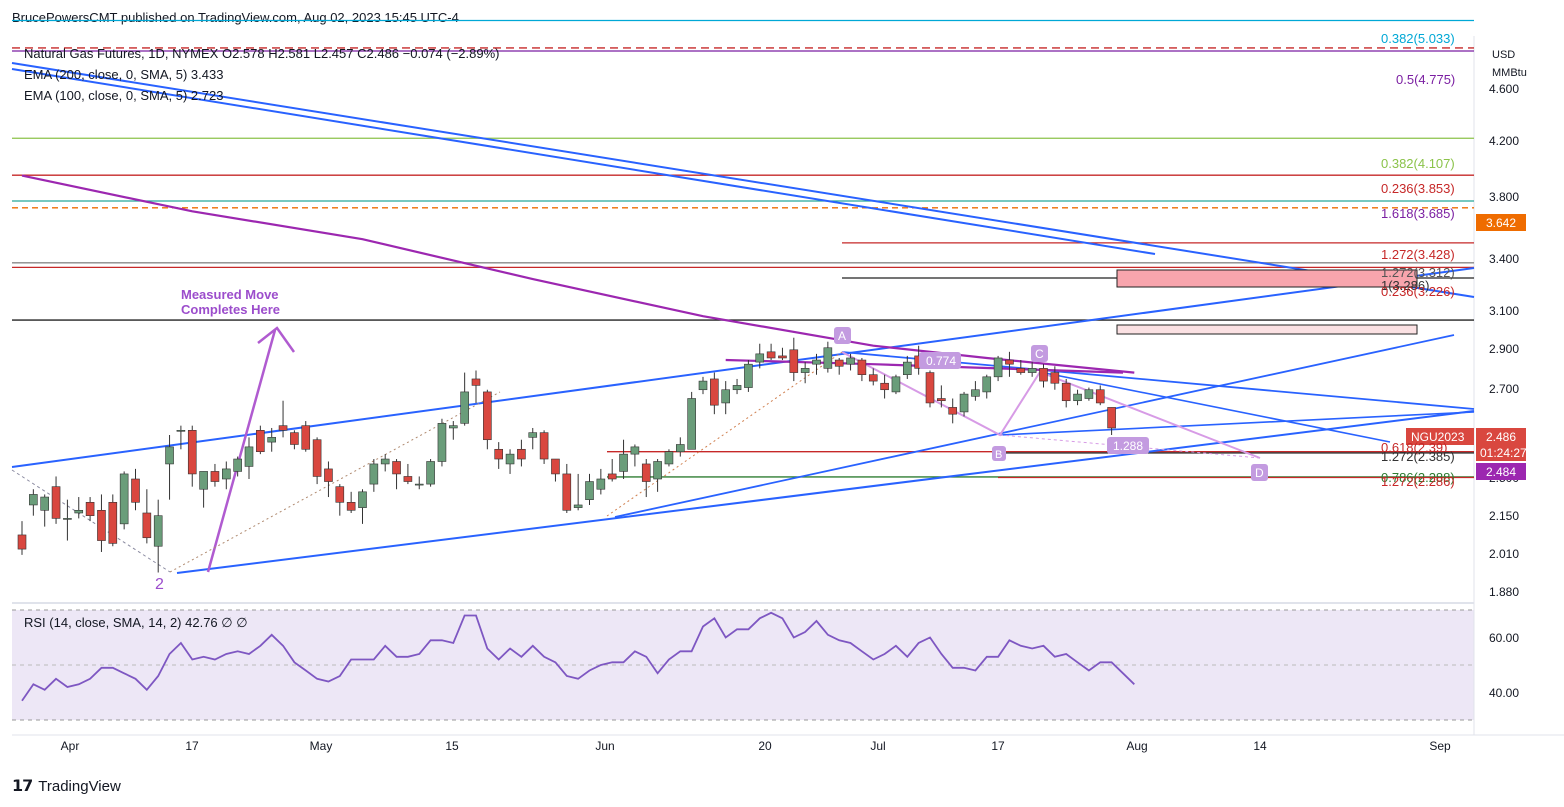 The image size is (1564, 807). Describe the element at coordinates (1259, 473) in the screenshot. I see `point-d-label: D` at that location.